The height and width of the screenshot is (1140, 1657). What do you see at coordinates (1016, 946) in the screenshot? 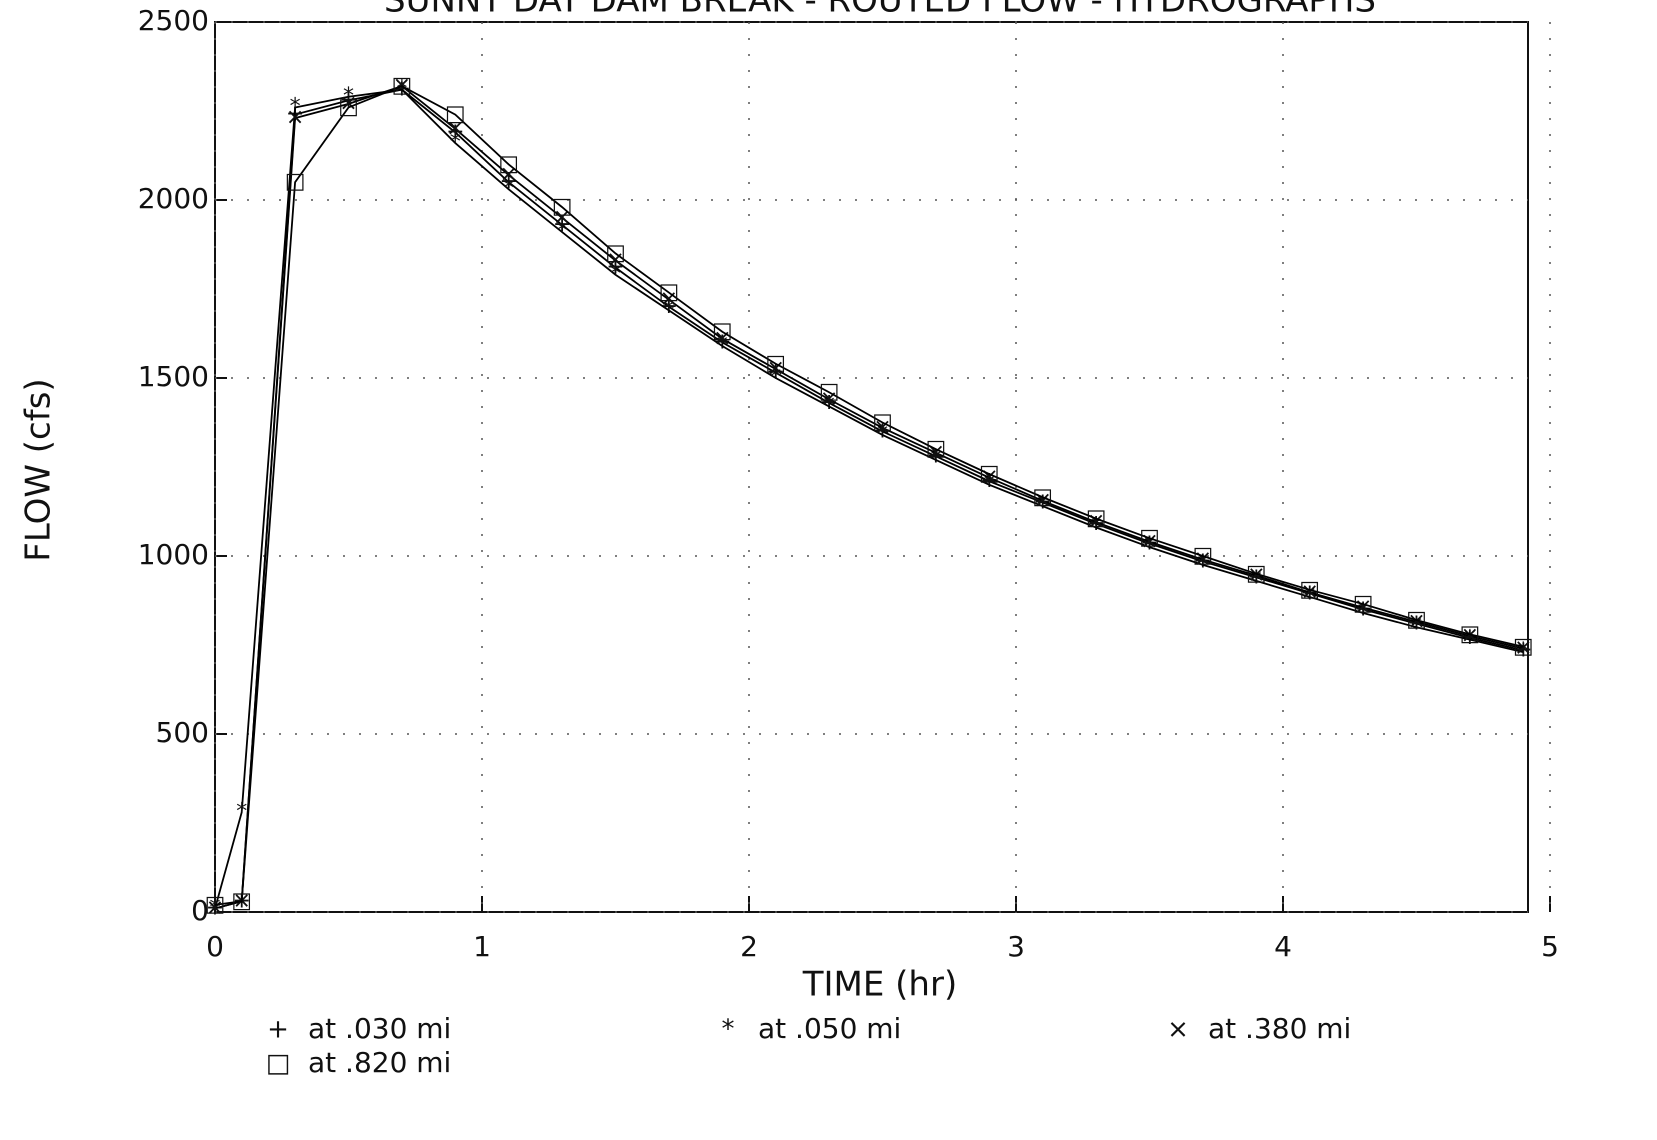
I see `x-tick-label: 3` at bounding box center [1016, 946].